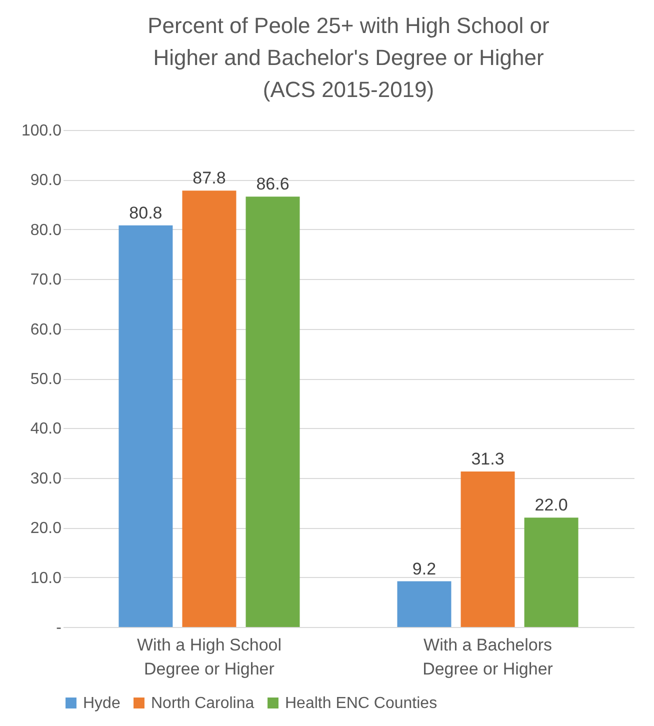 Image resolution: width=654 pixels, height=726 pixels. Describe the element at coordinates (145, 212) in the screenshot. I see `data-label: 80.8` at that location.